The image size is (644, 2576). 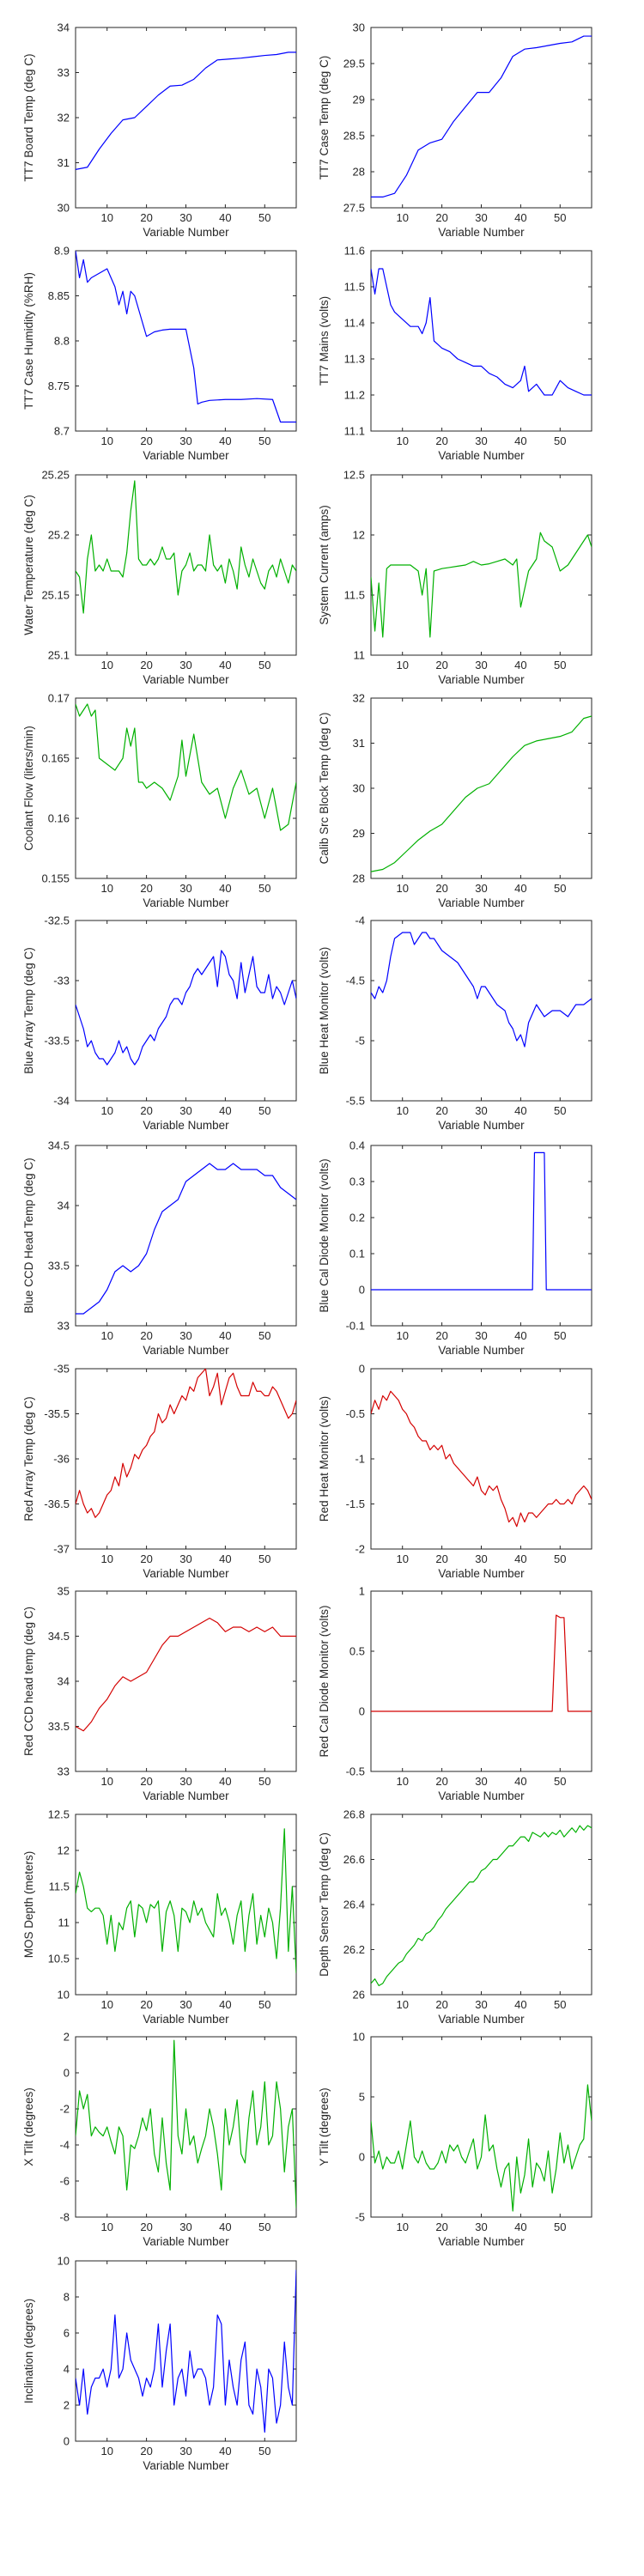 What do you see at coordinates (324, 1011) in the screenshot?
I see `y-axis-label: Blue Heat Monitor (volts)` at bounding box center [324, 1011].